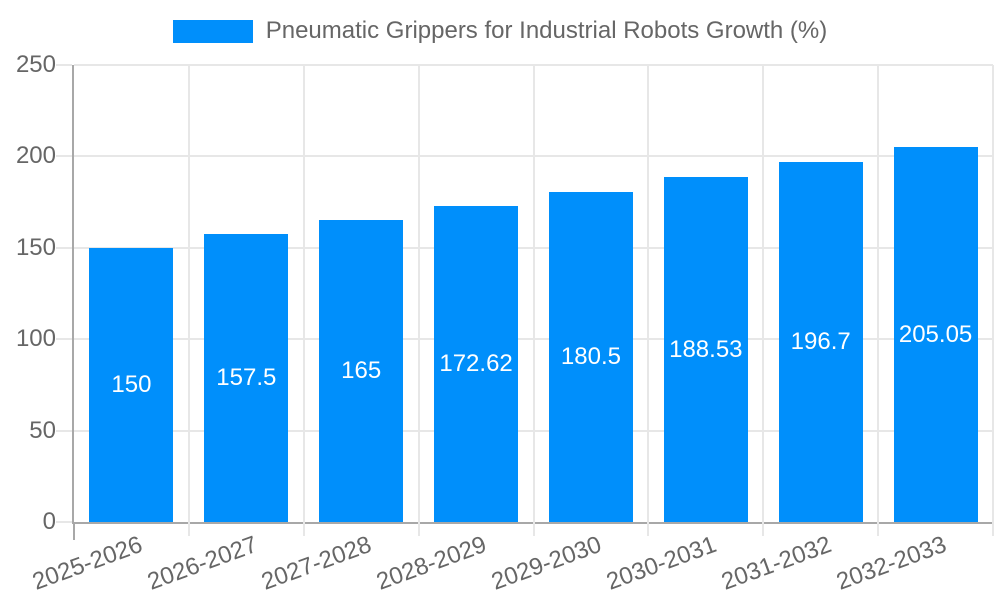  I want to click on bar-2030-2031: 188.53, so click(705, 349).